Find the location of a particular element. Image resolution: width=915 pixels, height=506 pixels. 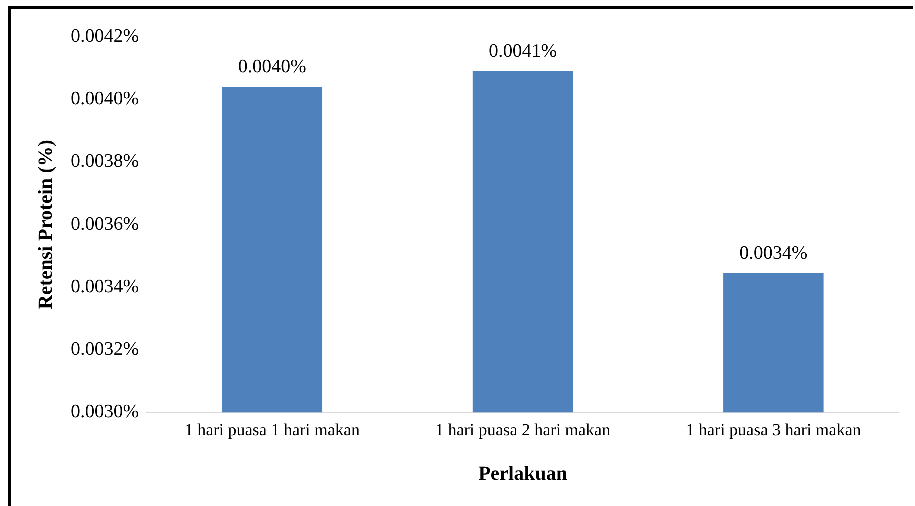

y-tick-label: 0.0040% is located at coordinates (105, 99).